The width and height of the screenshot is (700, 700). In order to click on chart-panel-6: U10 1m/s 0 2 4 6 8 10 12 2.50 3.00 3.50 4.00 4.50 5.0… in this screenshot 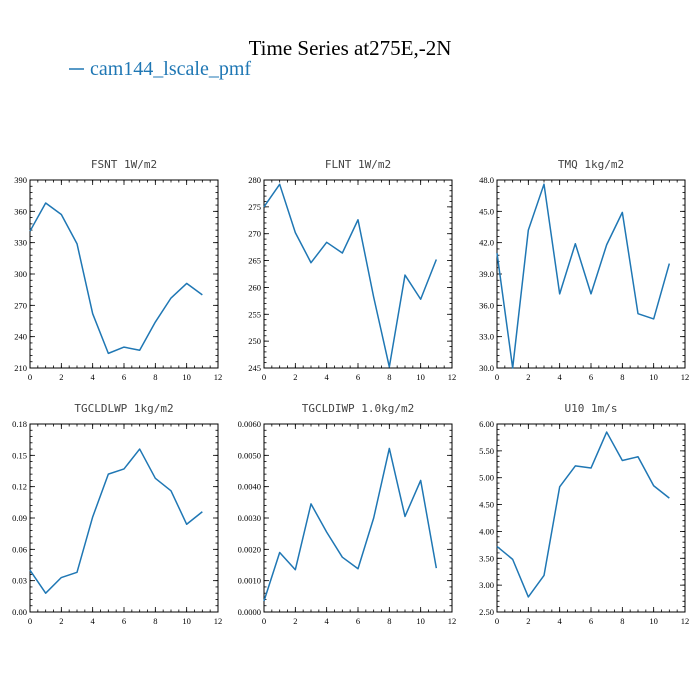, I will do `click(584, 514)`.